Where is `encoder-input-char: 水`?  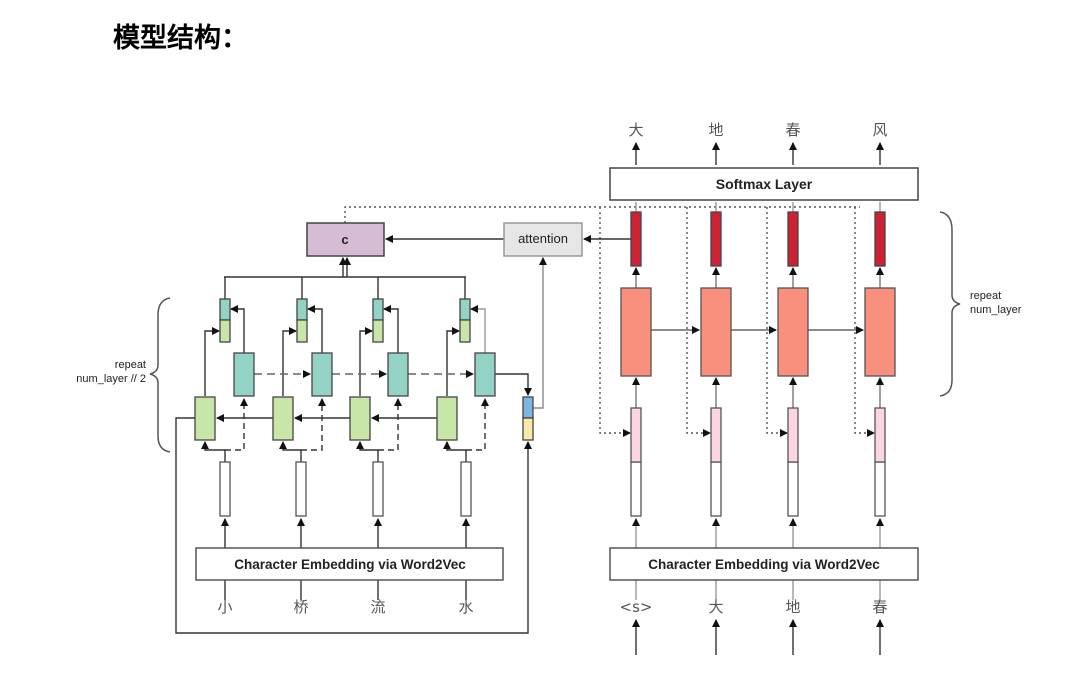
encoder-input-char: 水 is located at coordinates (465, 607).